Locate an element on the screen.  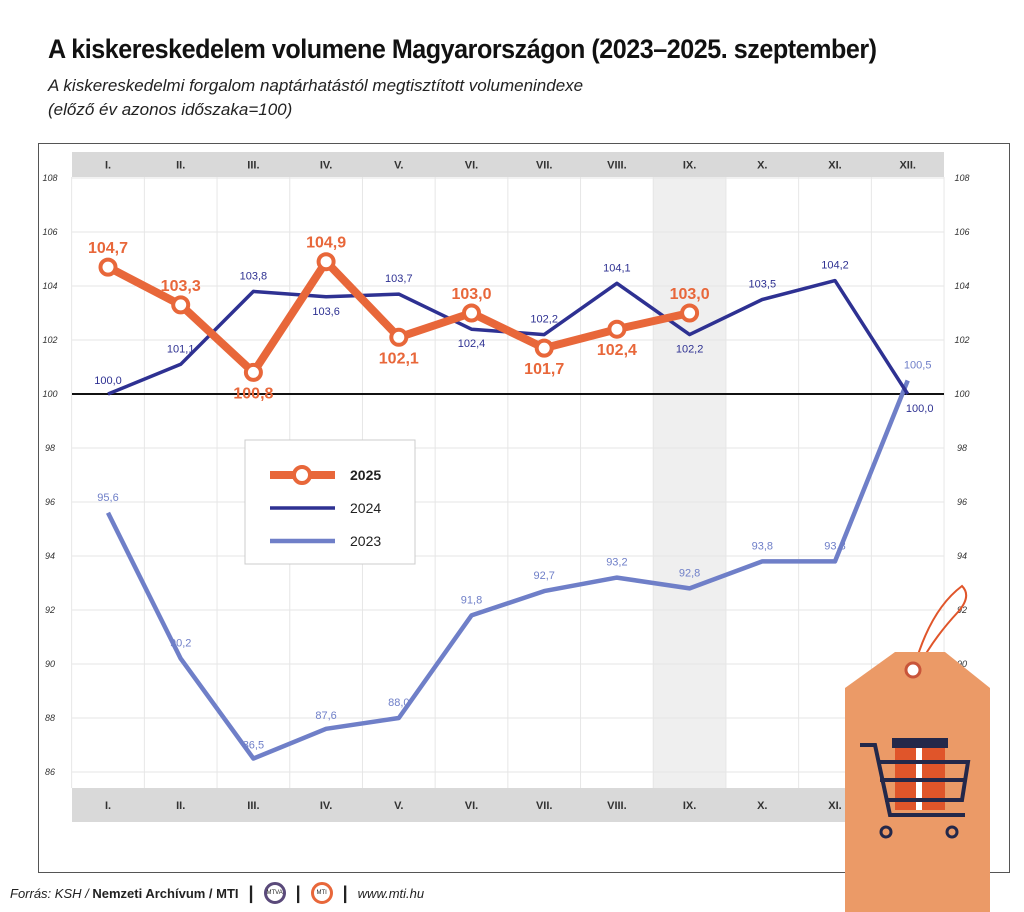
price-tag-icon is located at coordinates (917, 748).